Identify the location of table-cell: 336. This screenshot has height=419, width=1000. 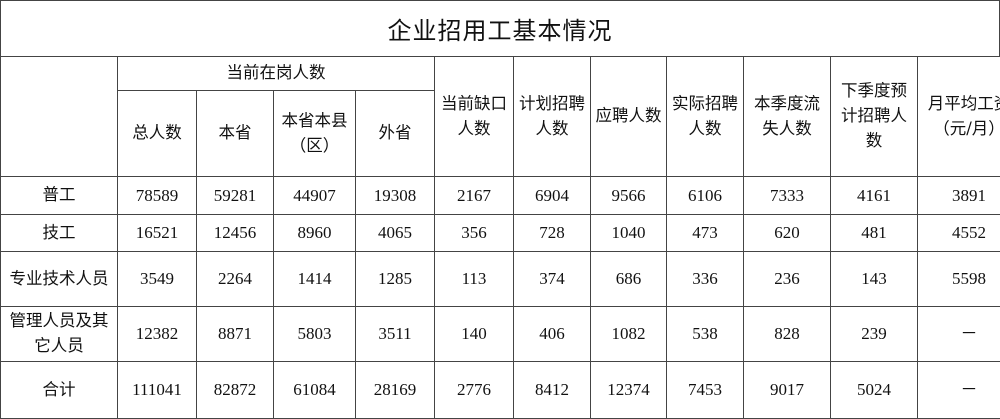
(705, 279).